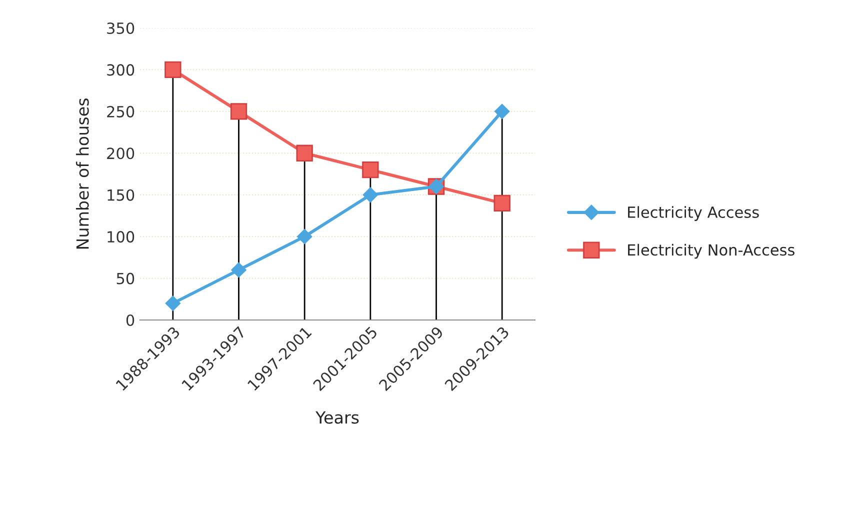 The height and width of the screenshot is (509, 842). What do you see at coordinates (337, 417) in the screenshot?
I see `x-axis-title: Years` at bounding box center [337, 417].